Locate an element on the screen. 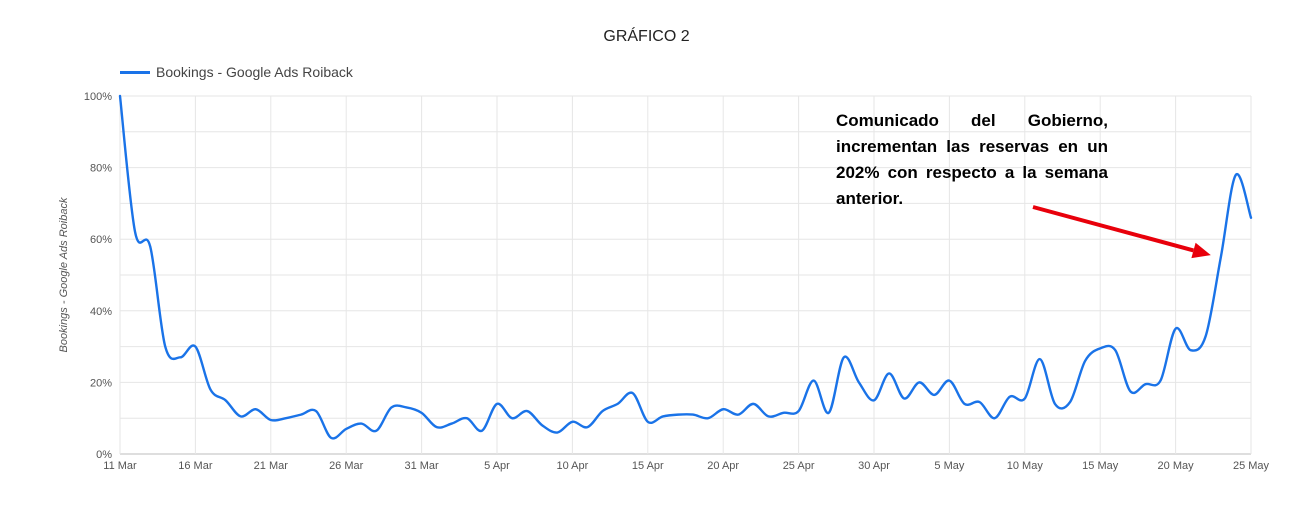 This screenshot has width=1293, height=508. annotation-arrow is located at coordinates (1121, 232).